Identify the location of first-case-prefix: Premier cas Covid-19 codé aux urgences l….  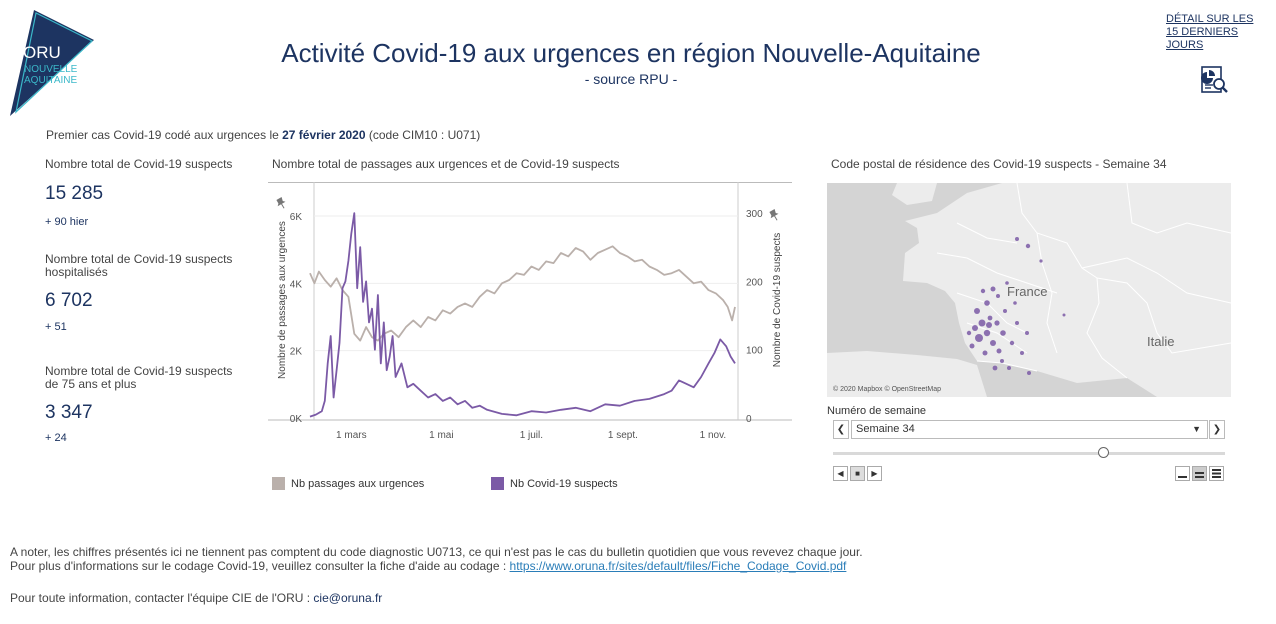
(162, 135).